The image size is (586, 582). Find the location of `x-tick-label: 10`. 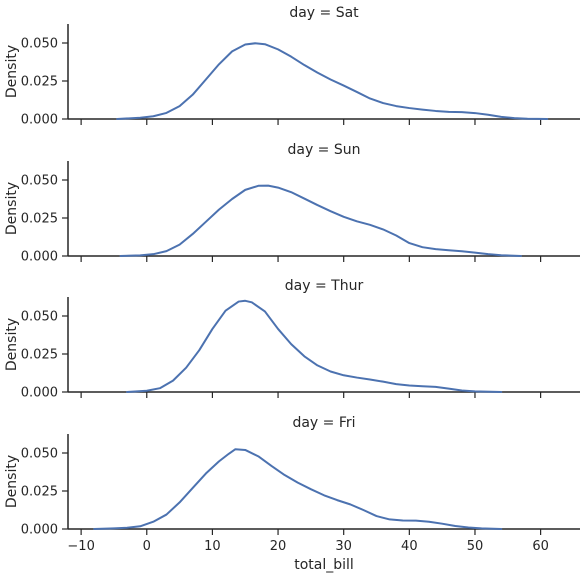

x-tick-label: 10 is located at coordinates (212, 546).